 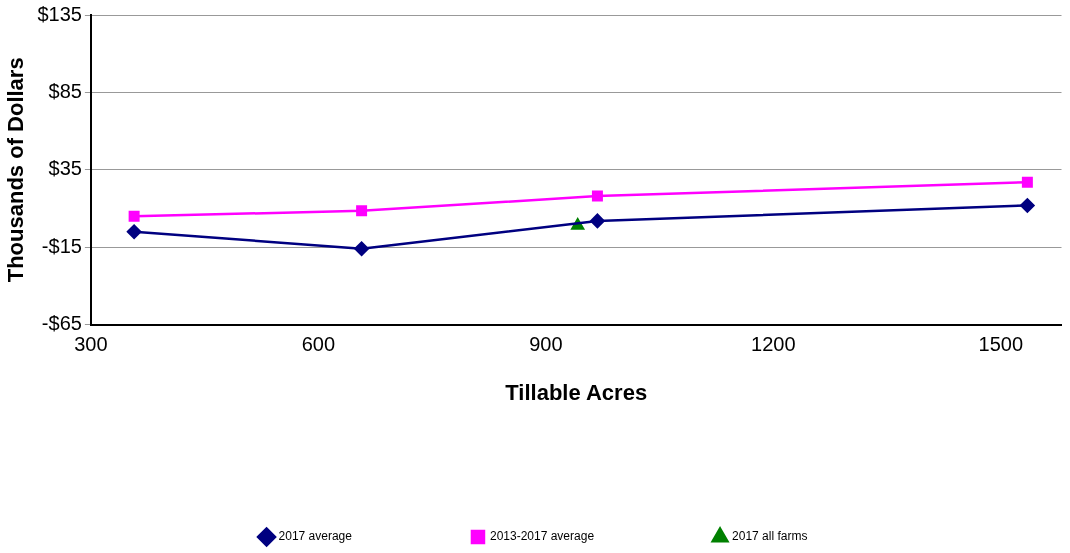 What do you see at coordinates (61, 245) in the screenshot?
I see `y-tick-label: -$15` at bounding box center [61, 245].